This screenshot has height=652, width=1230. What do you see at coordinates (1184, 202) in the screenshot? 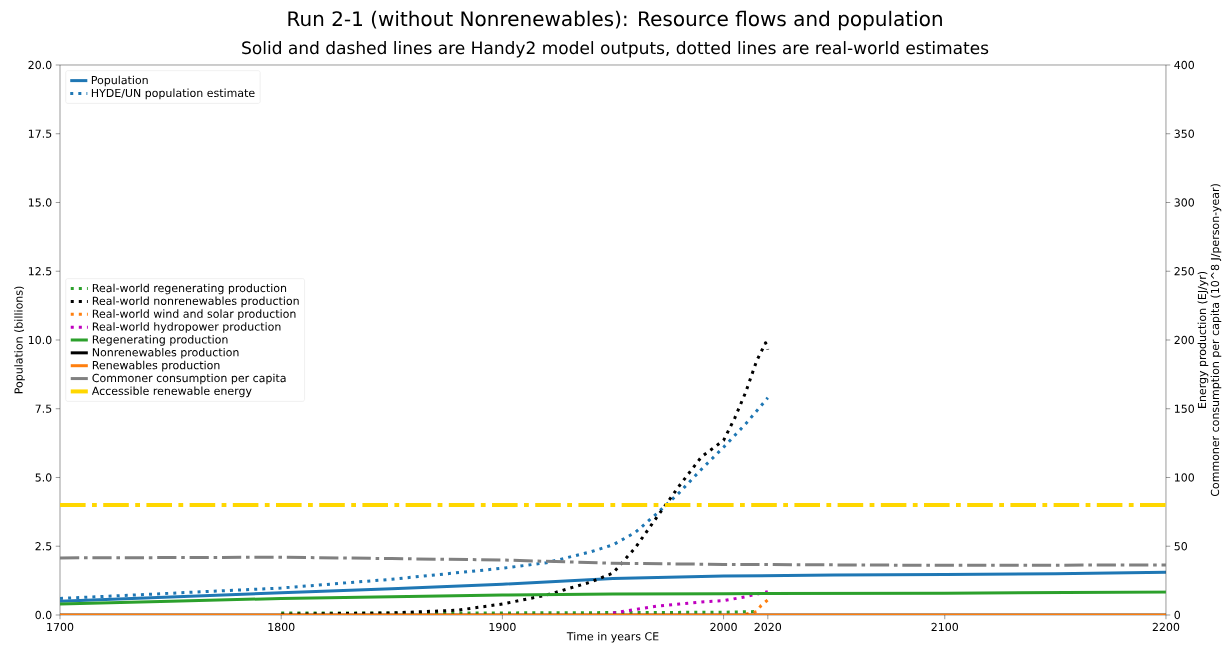
I see `y2-tick-label: 300` at bounding box center [1184, 202].